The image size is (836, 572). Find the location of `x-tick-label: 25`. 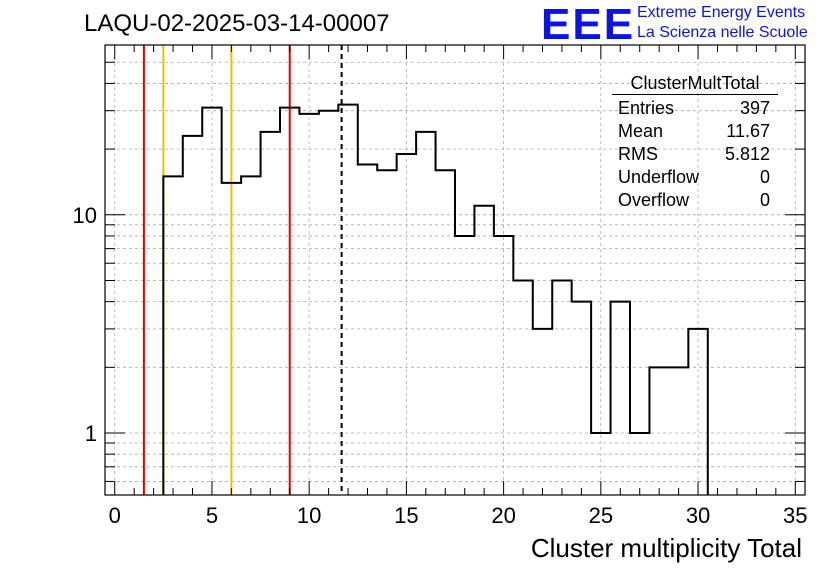

x-tick-label: 25 is located at coordinates (601, 515).